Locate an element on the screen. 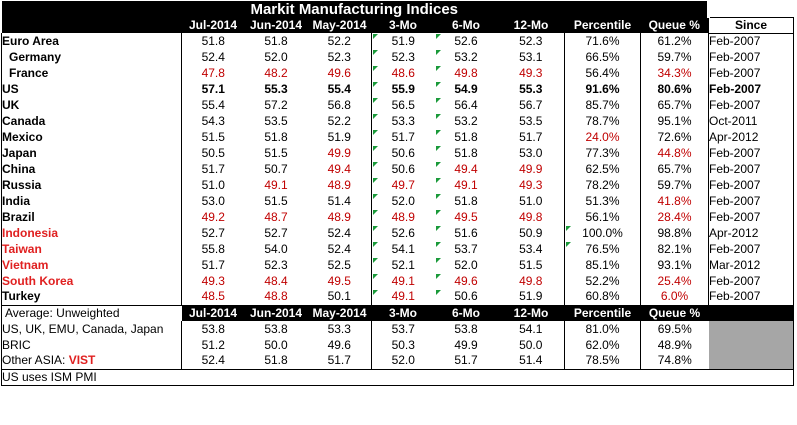  row-label: Canada is located at coordinates (91, 121).